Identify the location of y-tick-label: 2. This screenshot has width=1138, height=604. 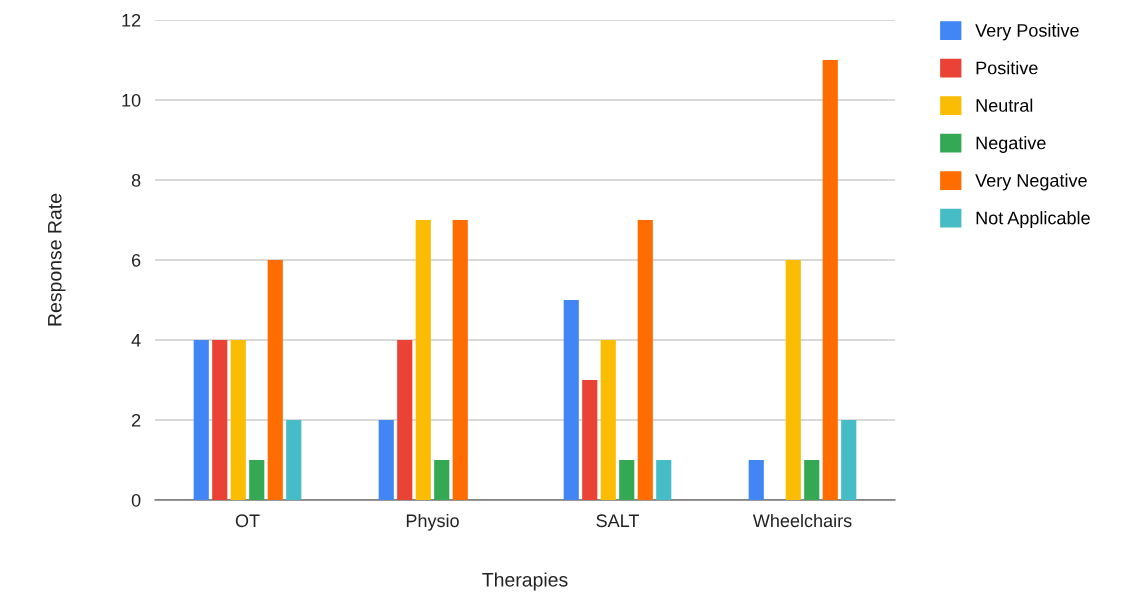
(136, 420).